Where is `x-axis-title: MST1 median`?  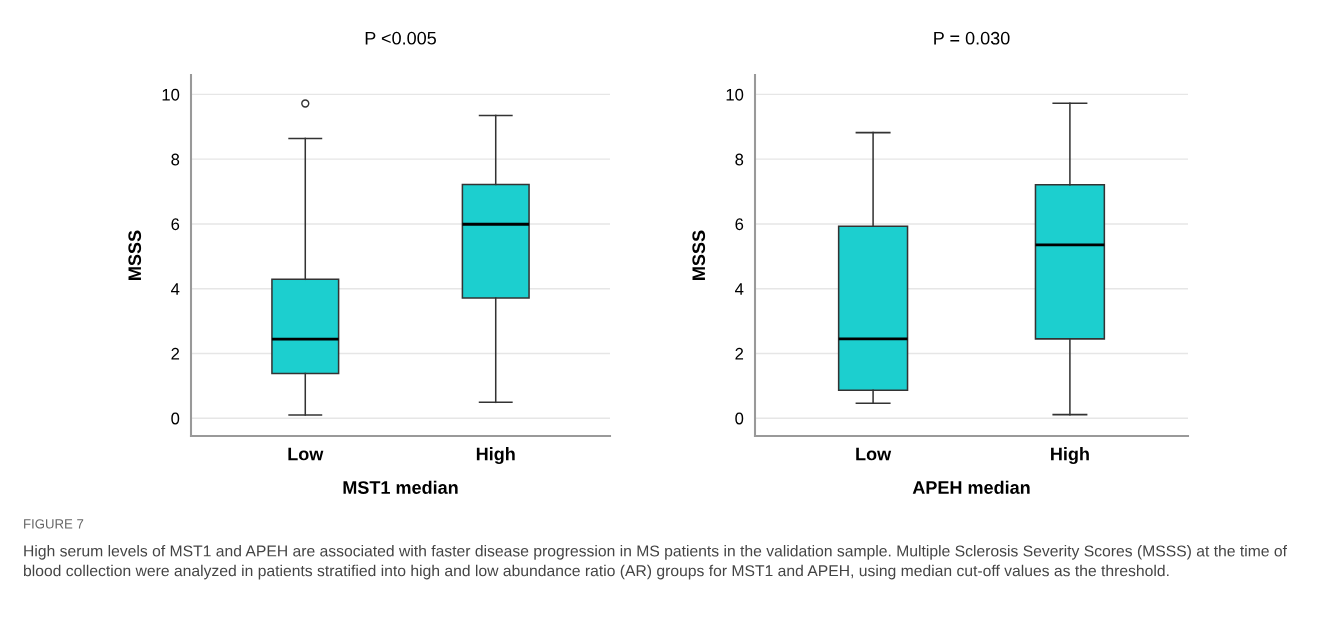
x-axis-title: MST1 median is located at coordinates (400, 487).